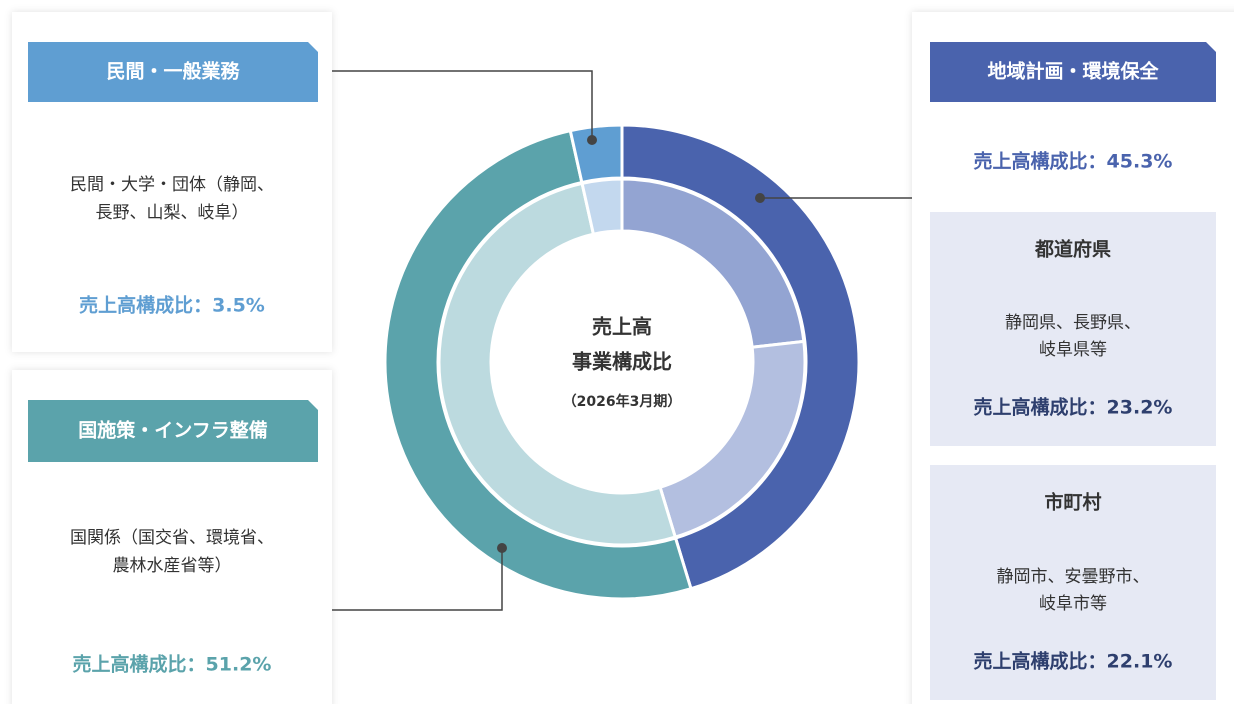  Describe the element at coordinates (622, 401) in the screenshot. I see `center-subtitle: （2026年3月期）` at that location.